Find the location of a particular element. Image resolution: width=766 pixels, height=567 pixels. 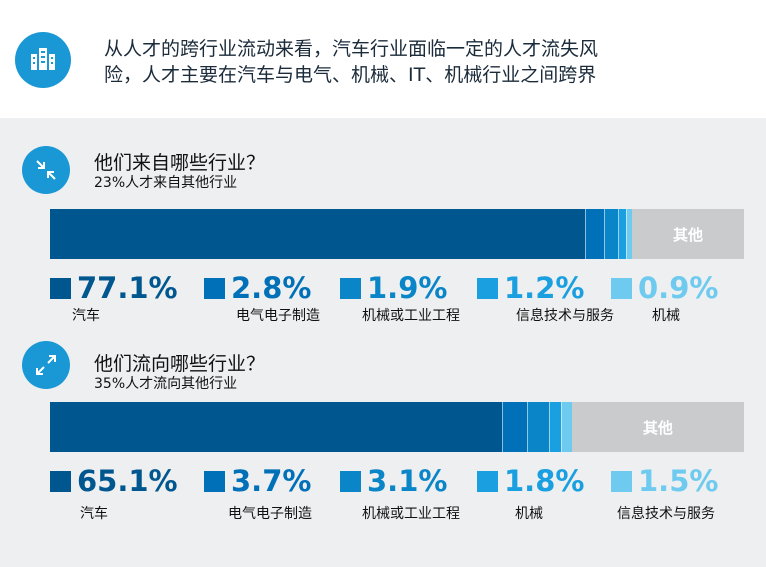

arrows-inward-icon is located at coordinates (46, 170).